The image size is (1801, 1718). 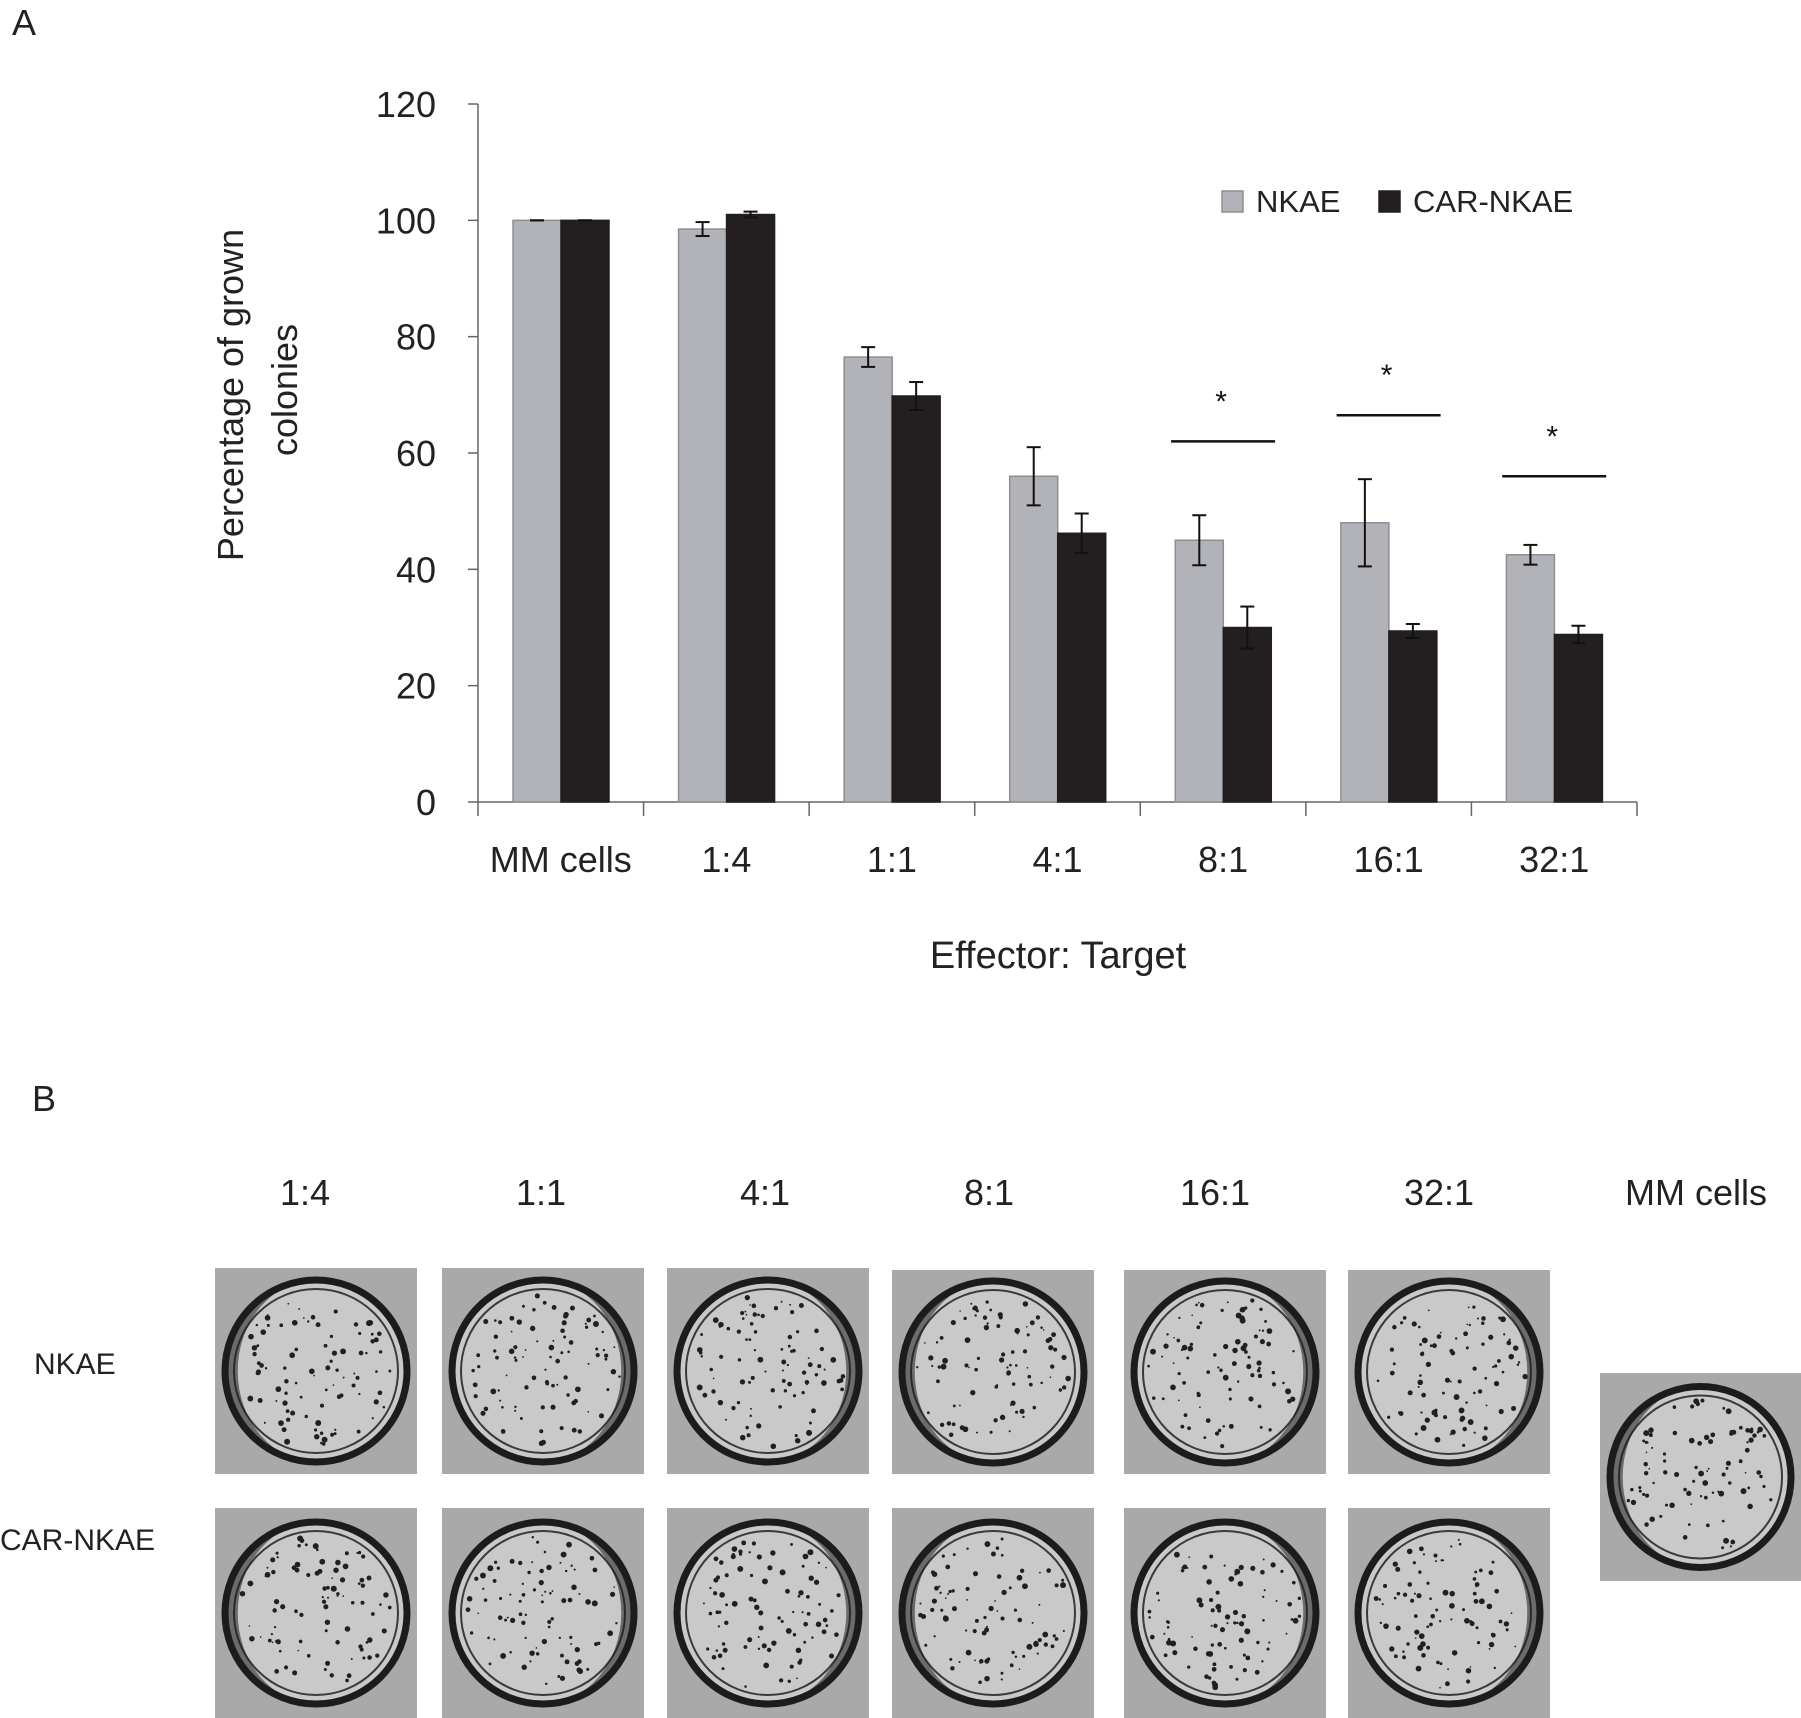 What do you see at coordinates (561, 859) in the screenshot?
I see `x-tick-label: MM cells` at bounding box center [561, 859].